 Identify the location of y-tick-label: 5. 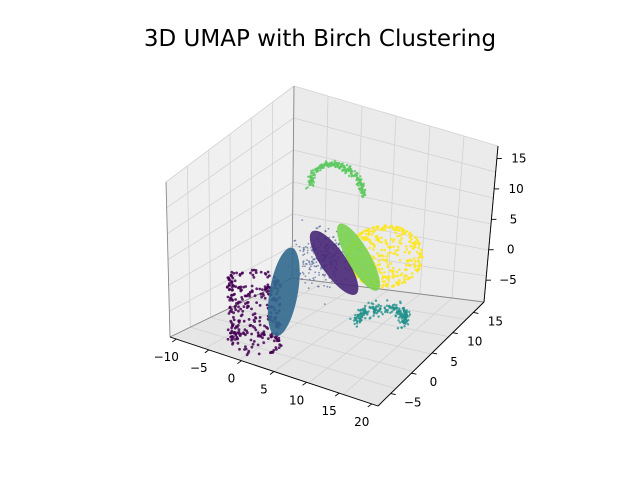
(454, 362).